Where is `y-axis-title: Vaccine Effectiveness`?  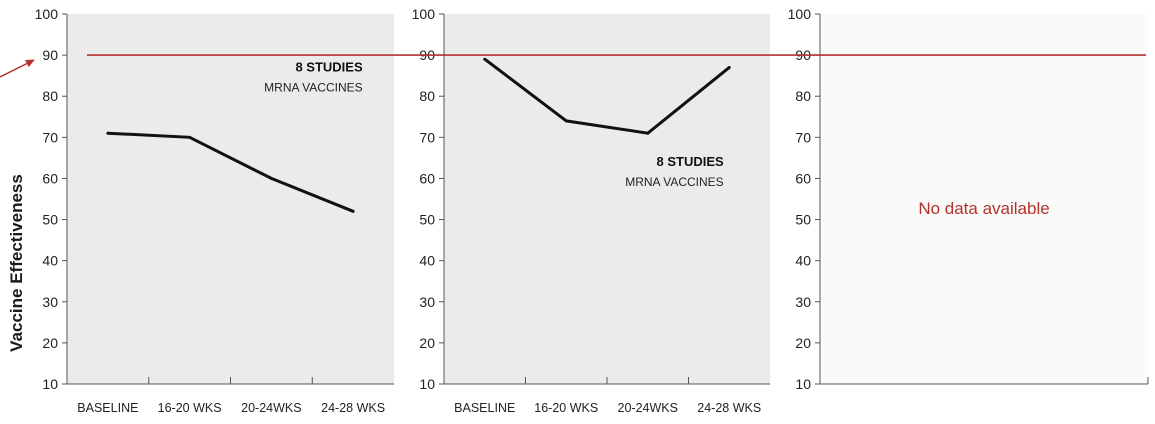 y-axis-title: Vaccine Effectiveness is located at coordinates (16, 263).